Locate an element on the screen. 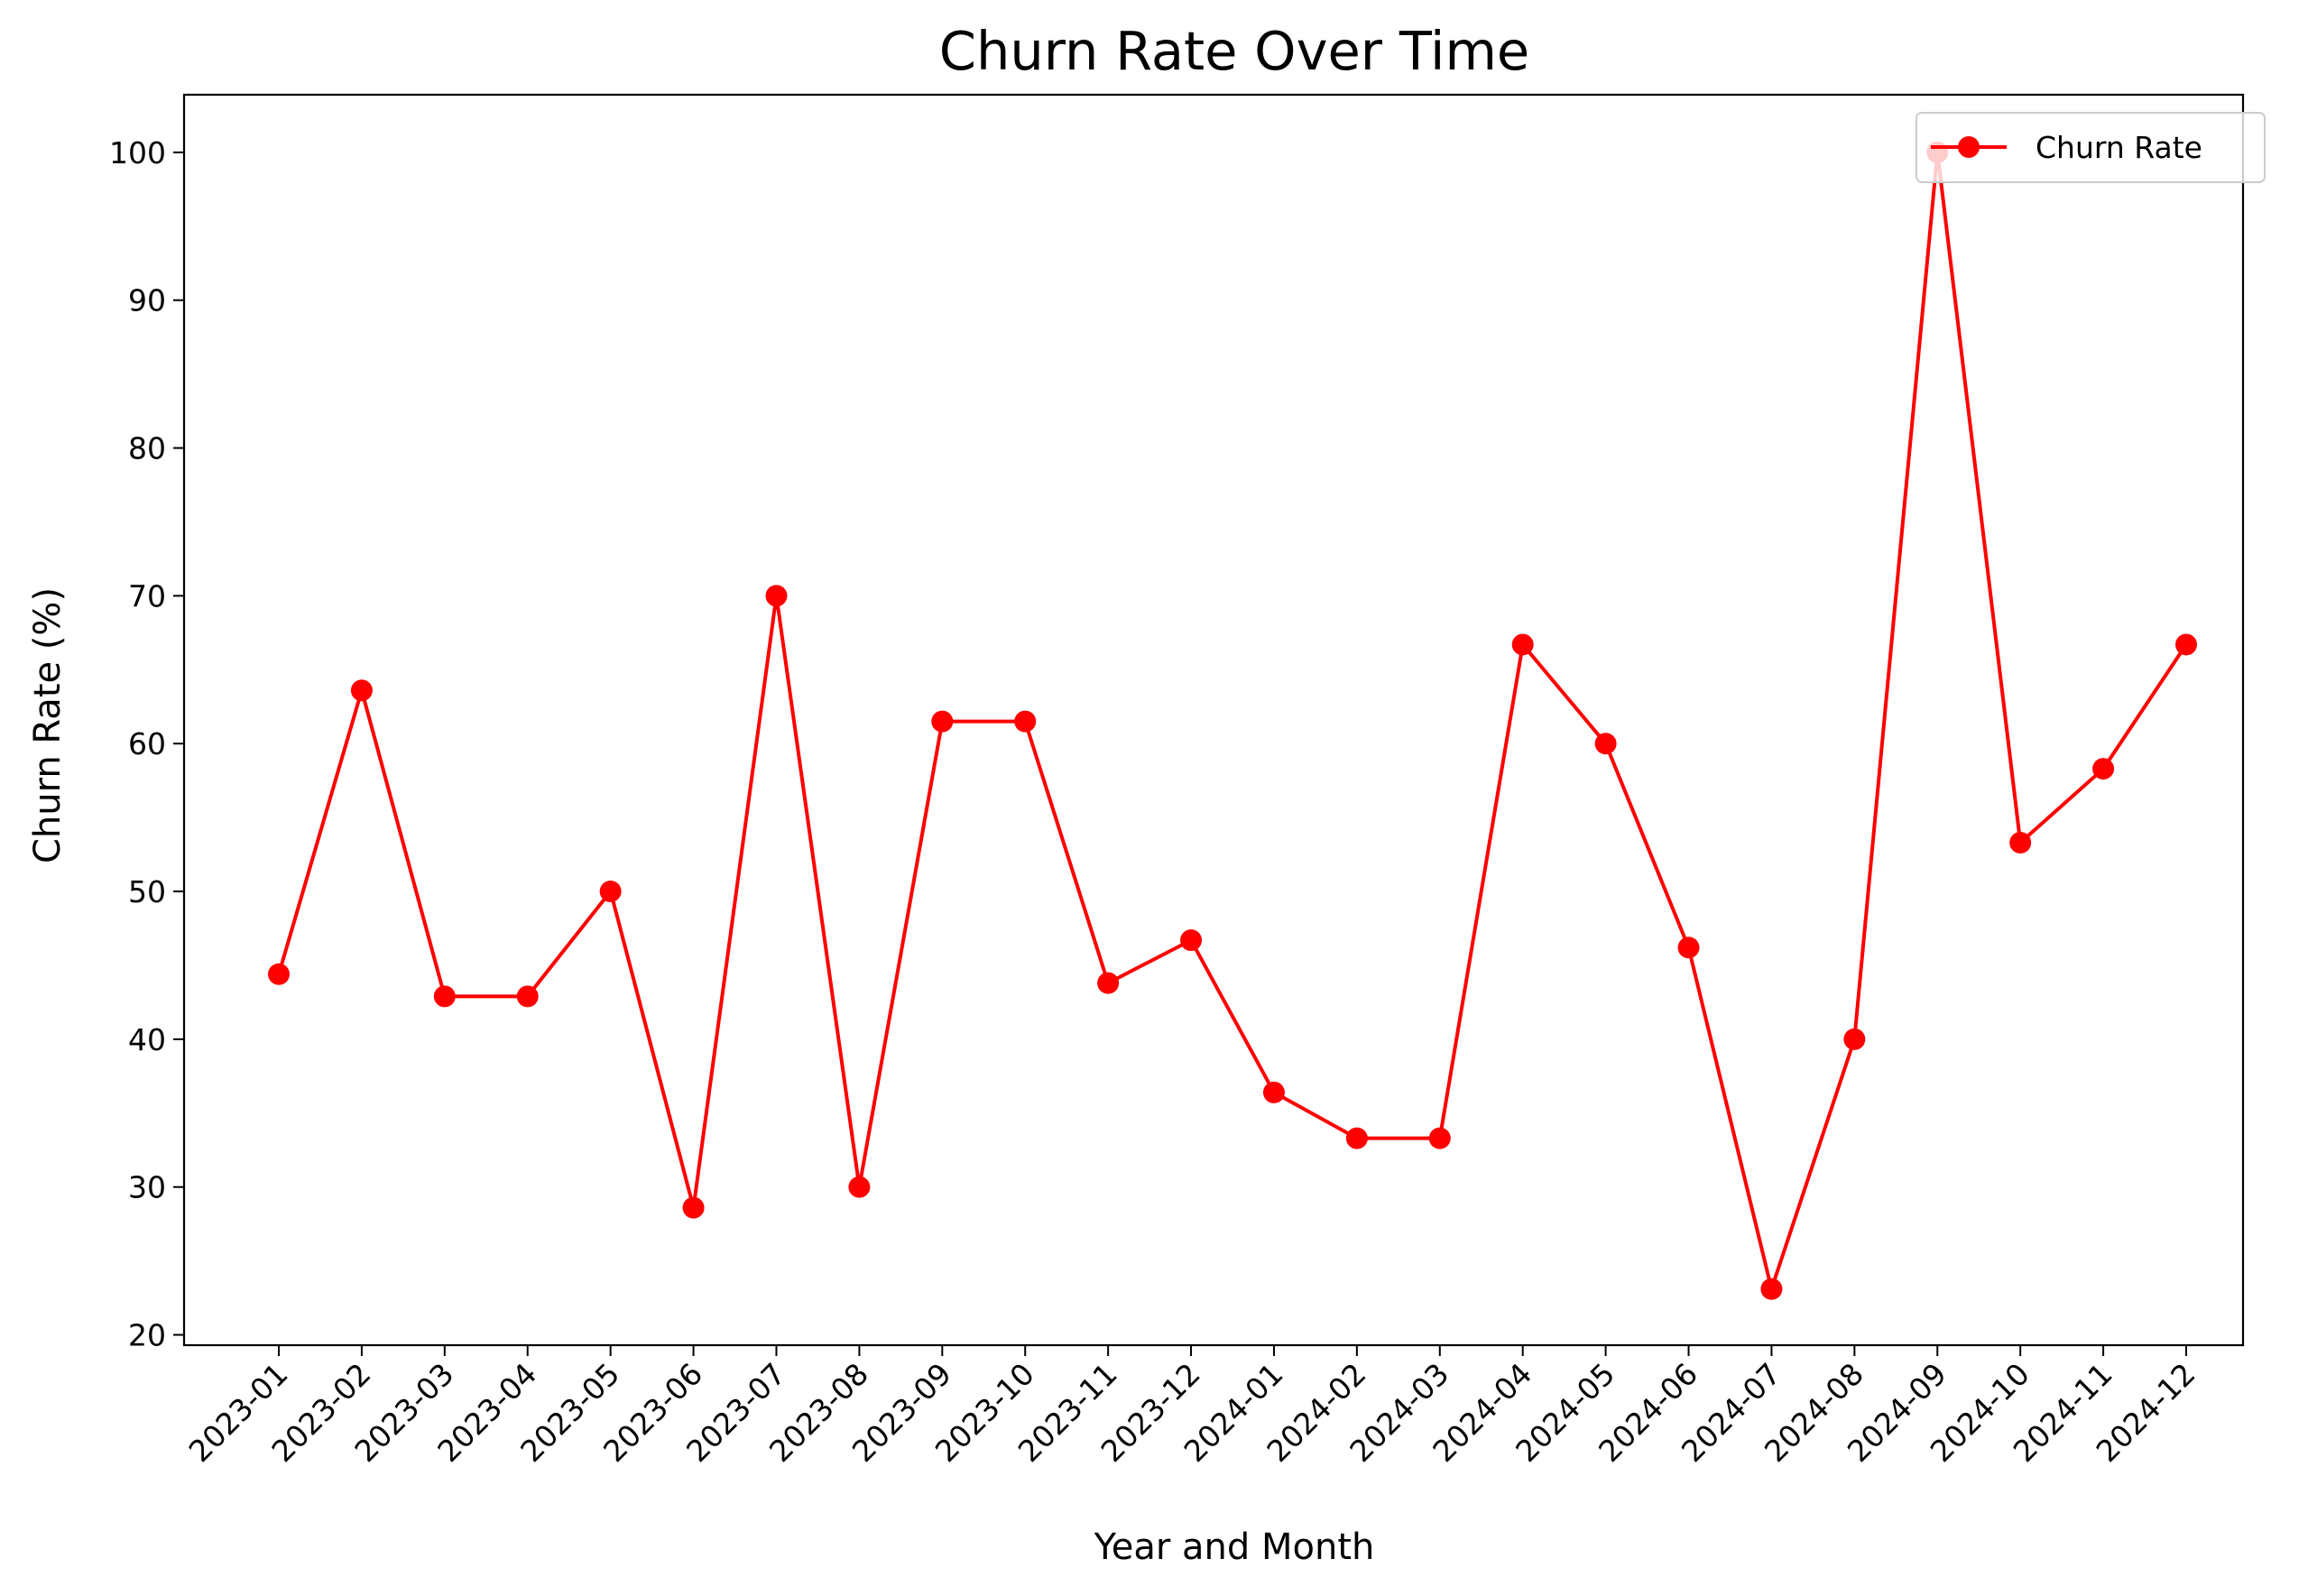 Image resolution: width=2308 pixels, height=1596 pixels. legend-box is located at coordinates (2091, 147).